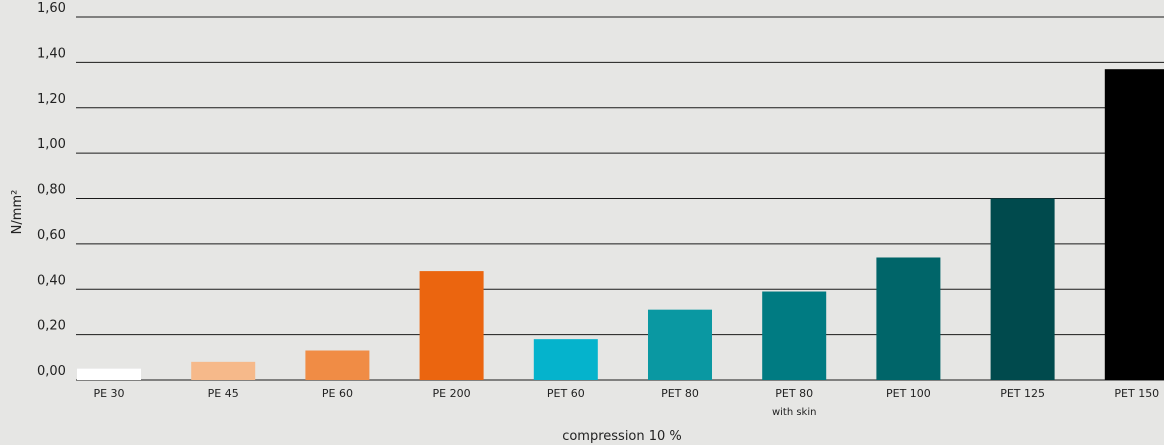 The width and height of the screenshot is (1164, 445). What do you see at coordinates (794, 412) in the screenshot?
I see `x-tick-sublabel: with skin` at bounding box center [794, 412].